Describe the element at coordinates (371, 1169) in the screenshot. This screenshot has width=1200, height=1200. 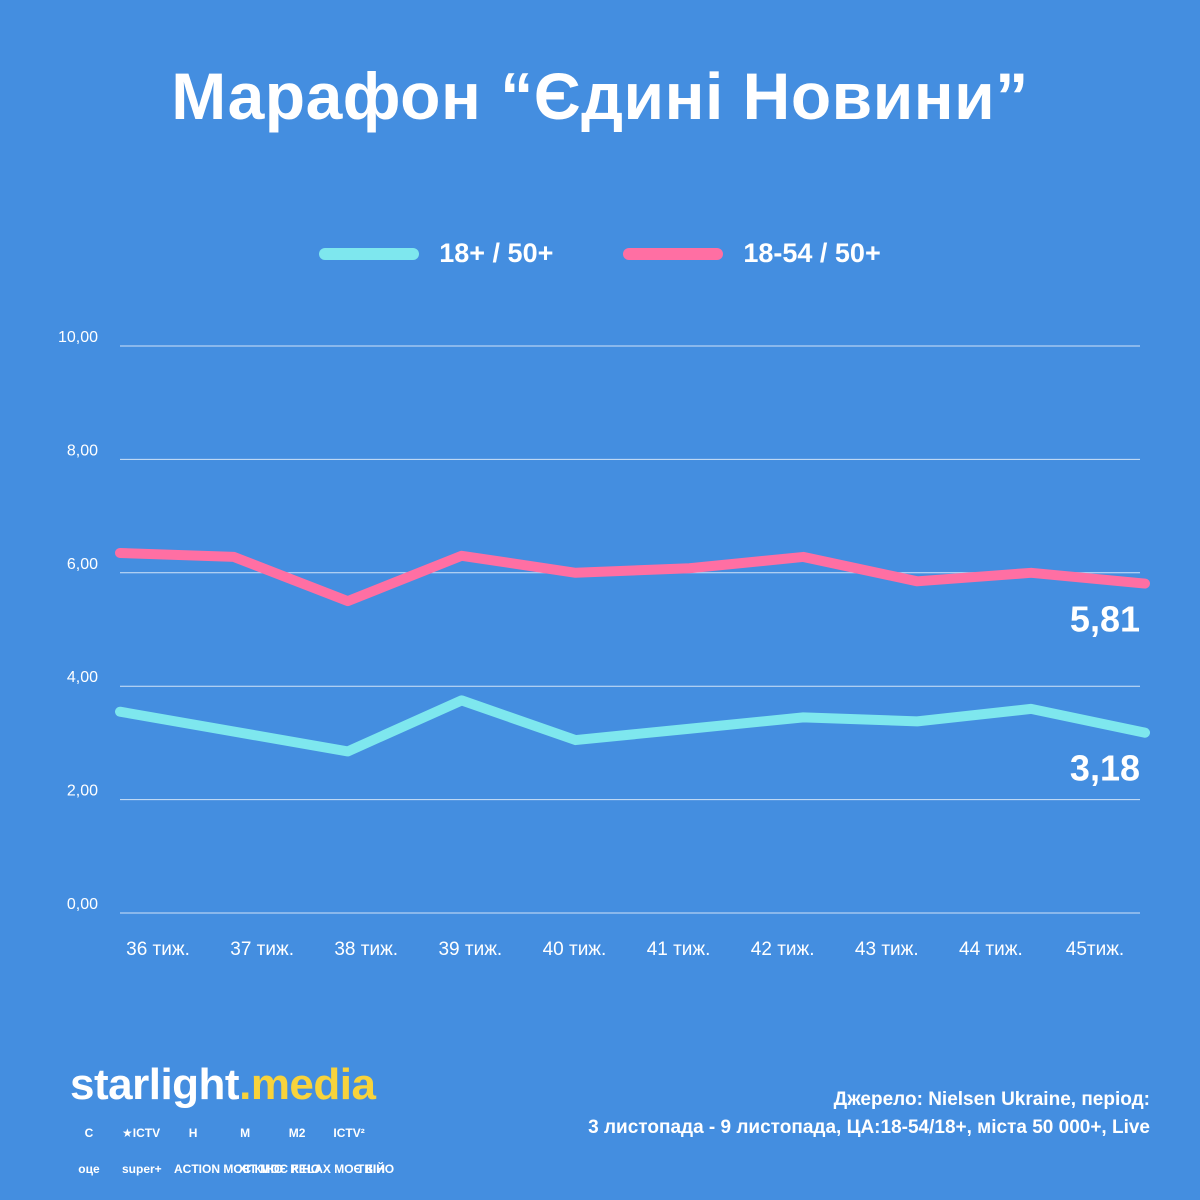
I see `channel-logo: ТВІЙ` at that location.